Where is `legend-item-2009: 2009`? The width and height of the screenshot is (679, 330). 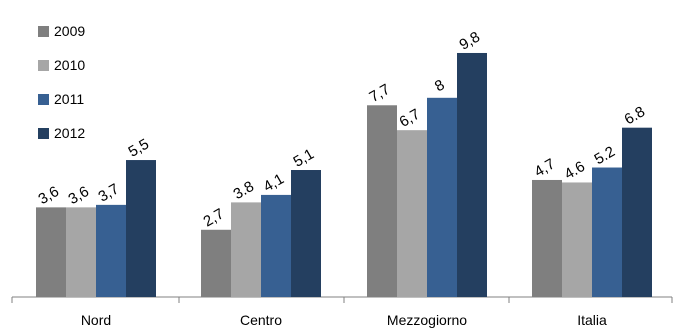 legend-item-2009: 2009 is located at coordinates (61, 31).